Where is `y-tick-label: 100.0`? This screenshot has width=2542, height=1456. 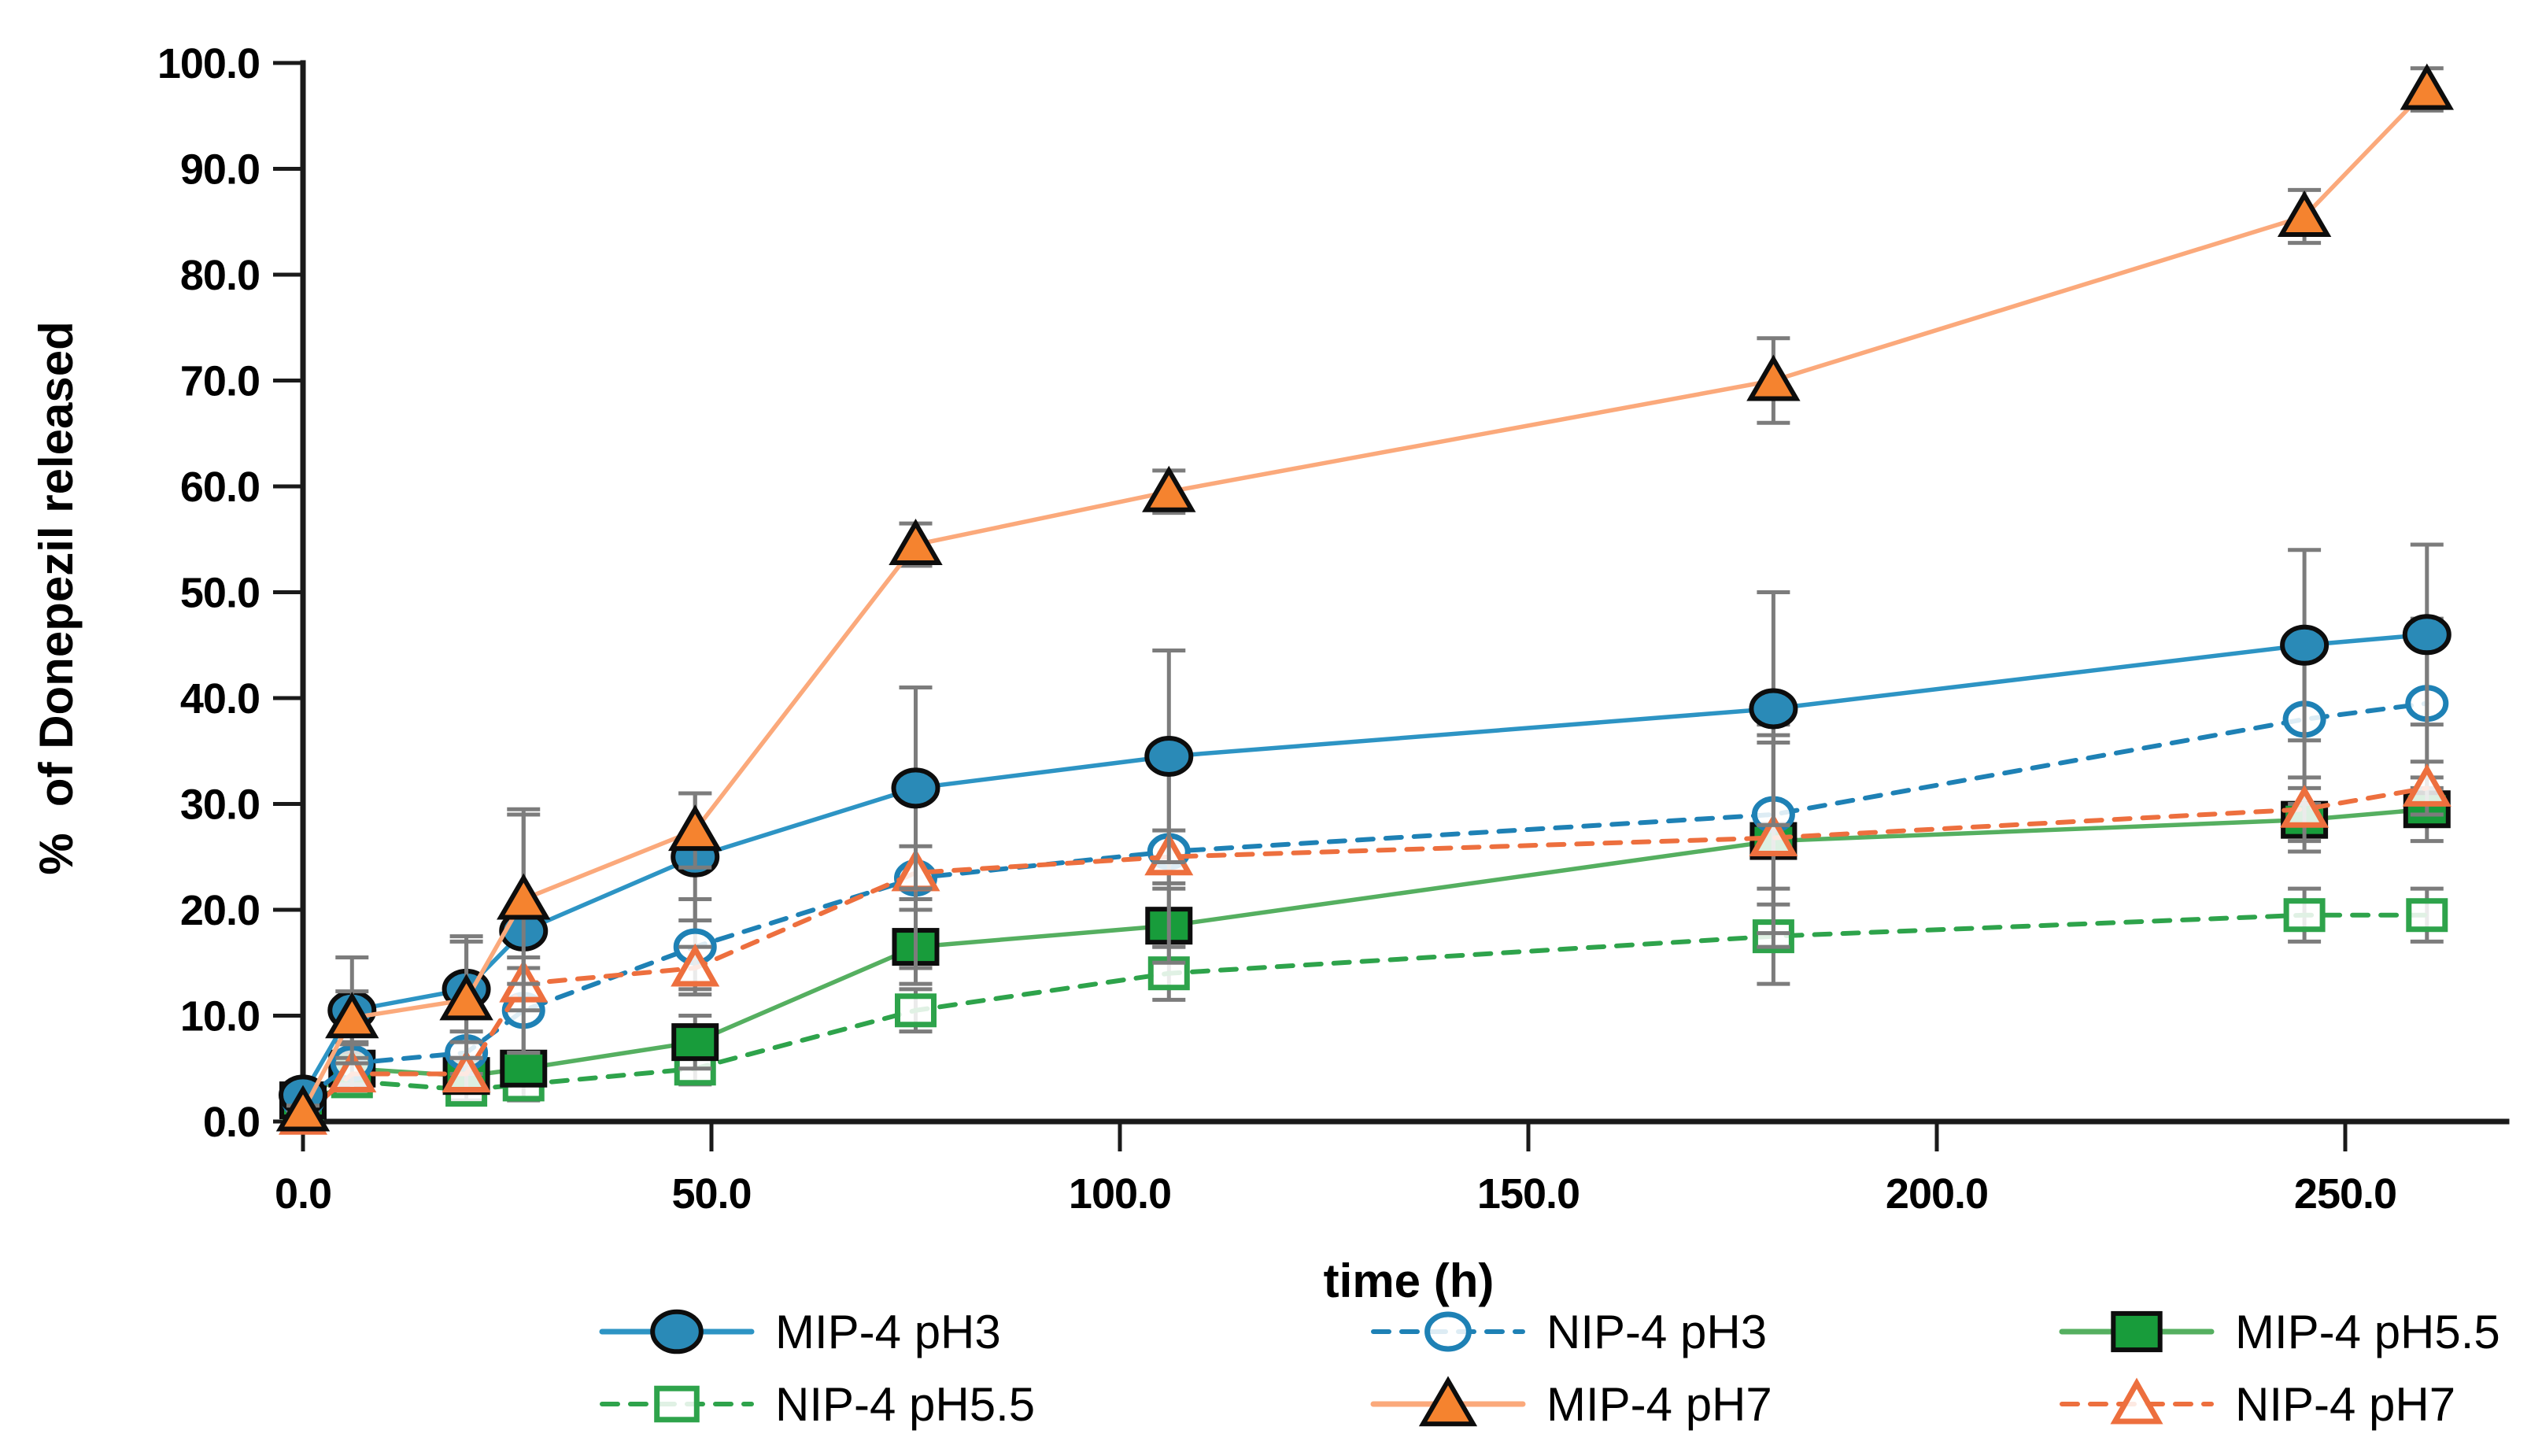
y-tick-label: 100.0 is located at coordinates (209, 63).